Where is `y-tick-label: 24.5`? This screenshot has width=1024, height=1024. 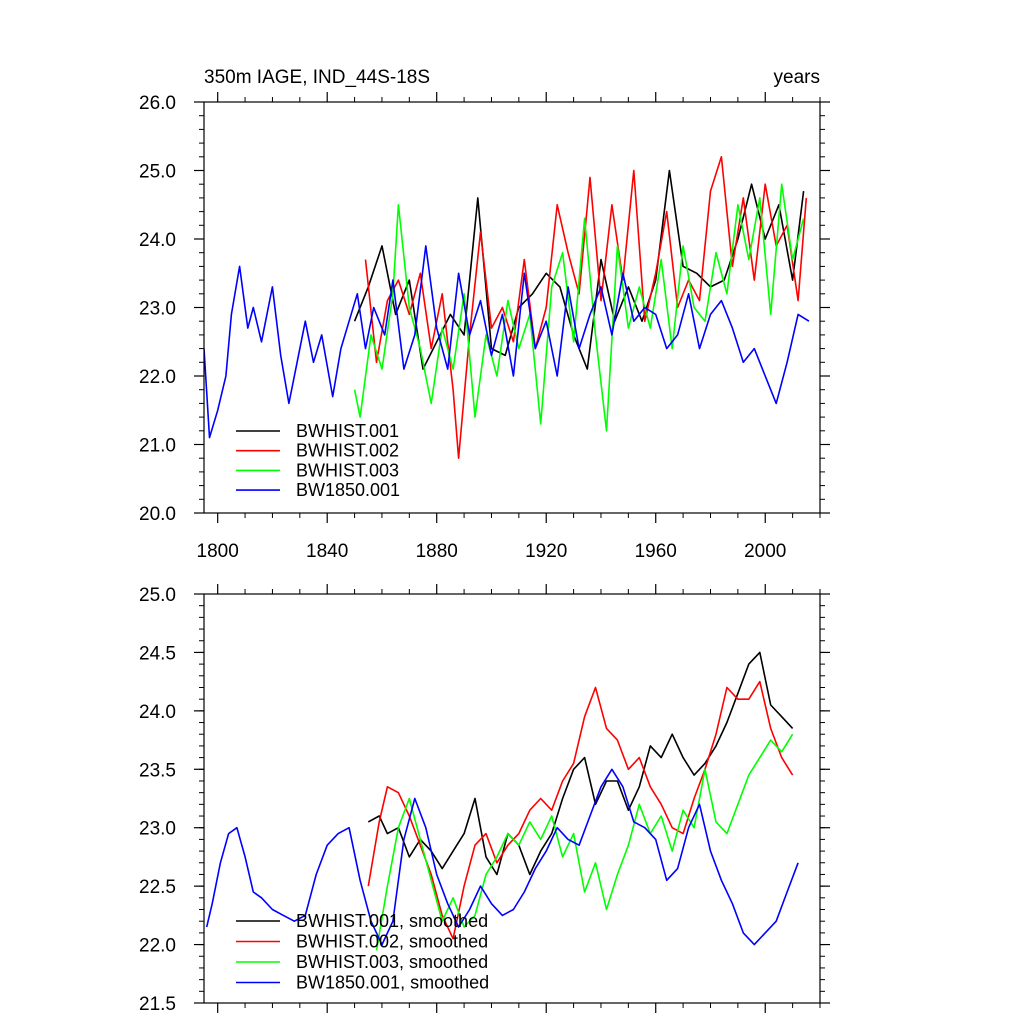 y-tick-label: 24.5 is located at coordinates (157, 653).